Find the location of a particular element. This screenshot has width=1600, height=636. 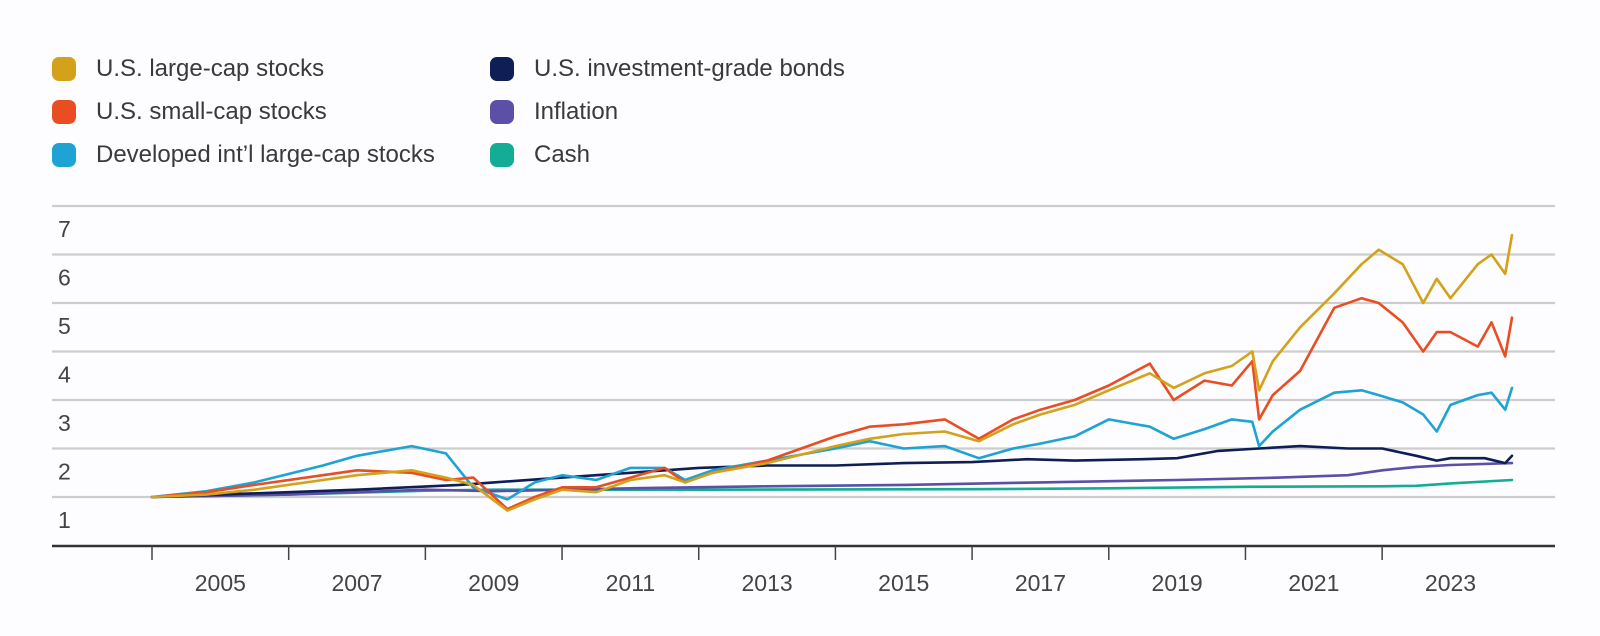

y-tick-label: 2 is located at coordinates (64, 472).